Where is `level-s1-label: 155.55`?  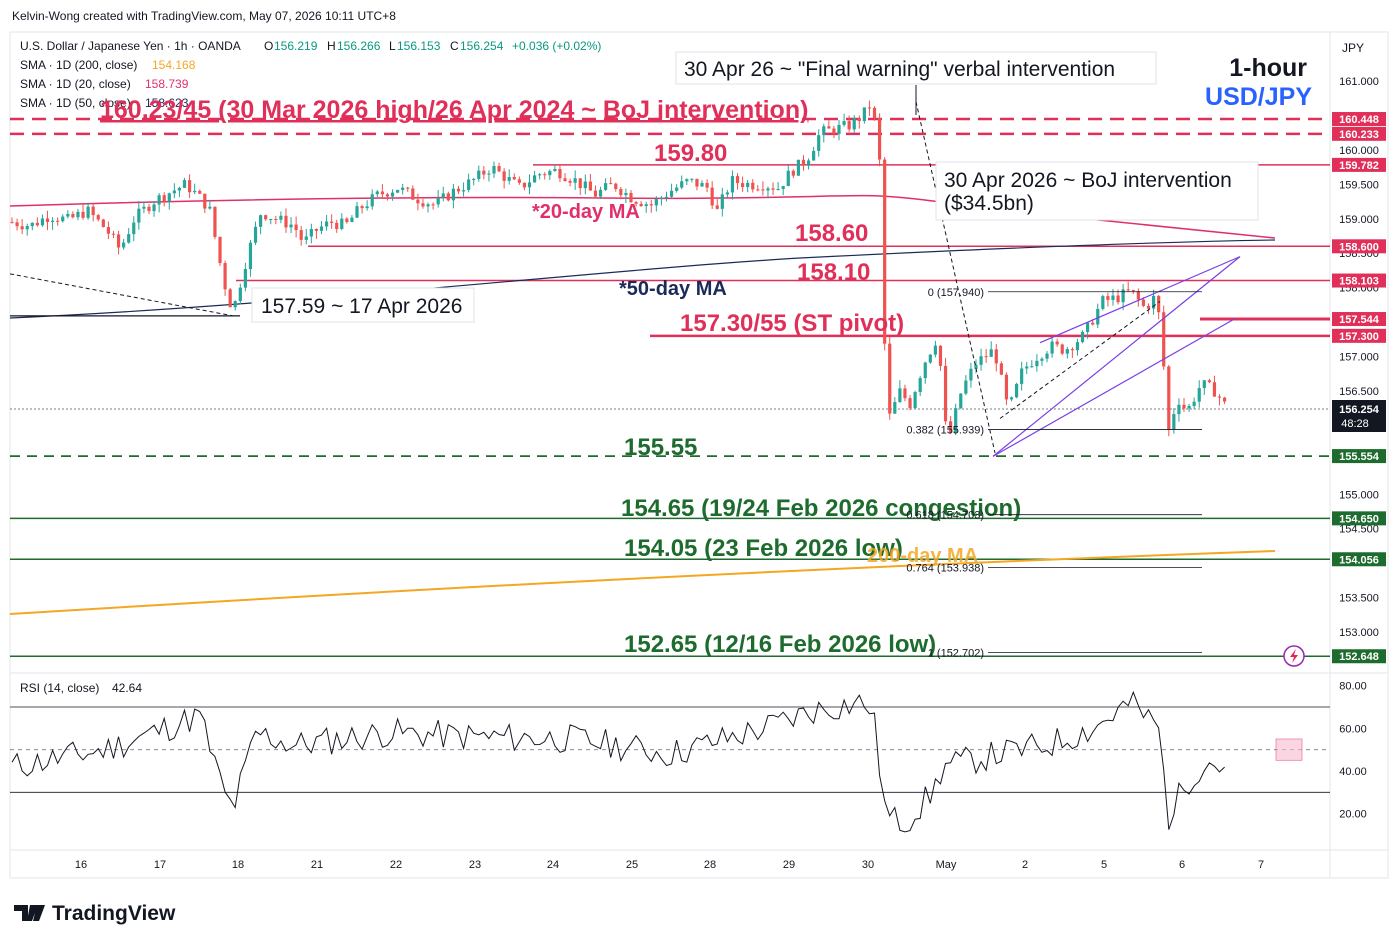
level-s1-label: 155.55 is located at coordinates (660, 447).